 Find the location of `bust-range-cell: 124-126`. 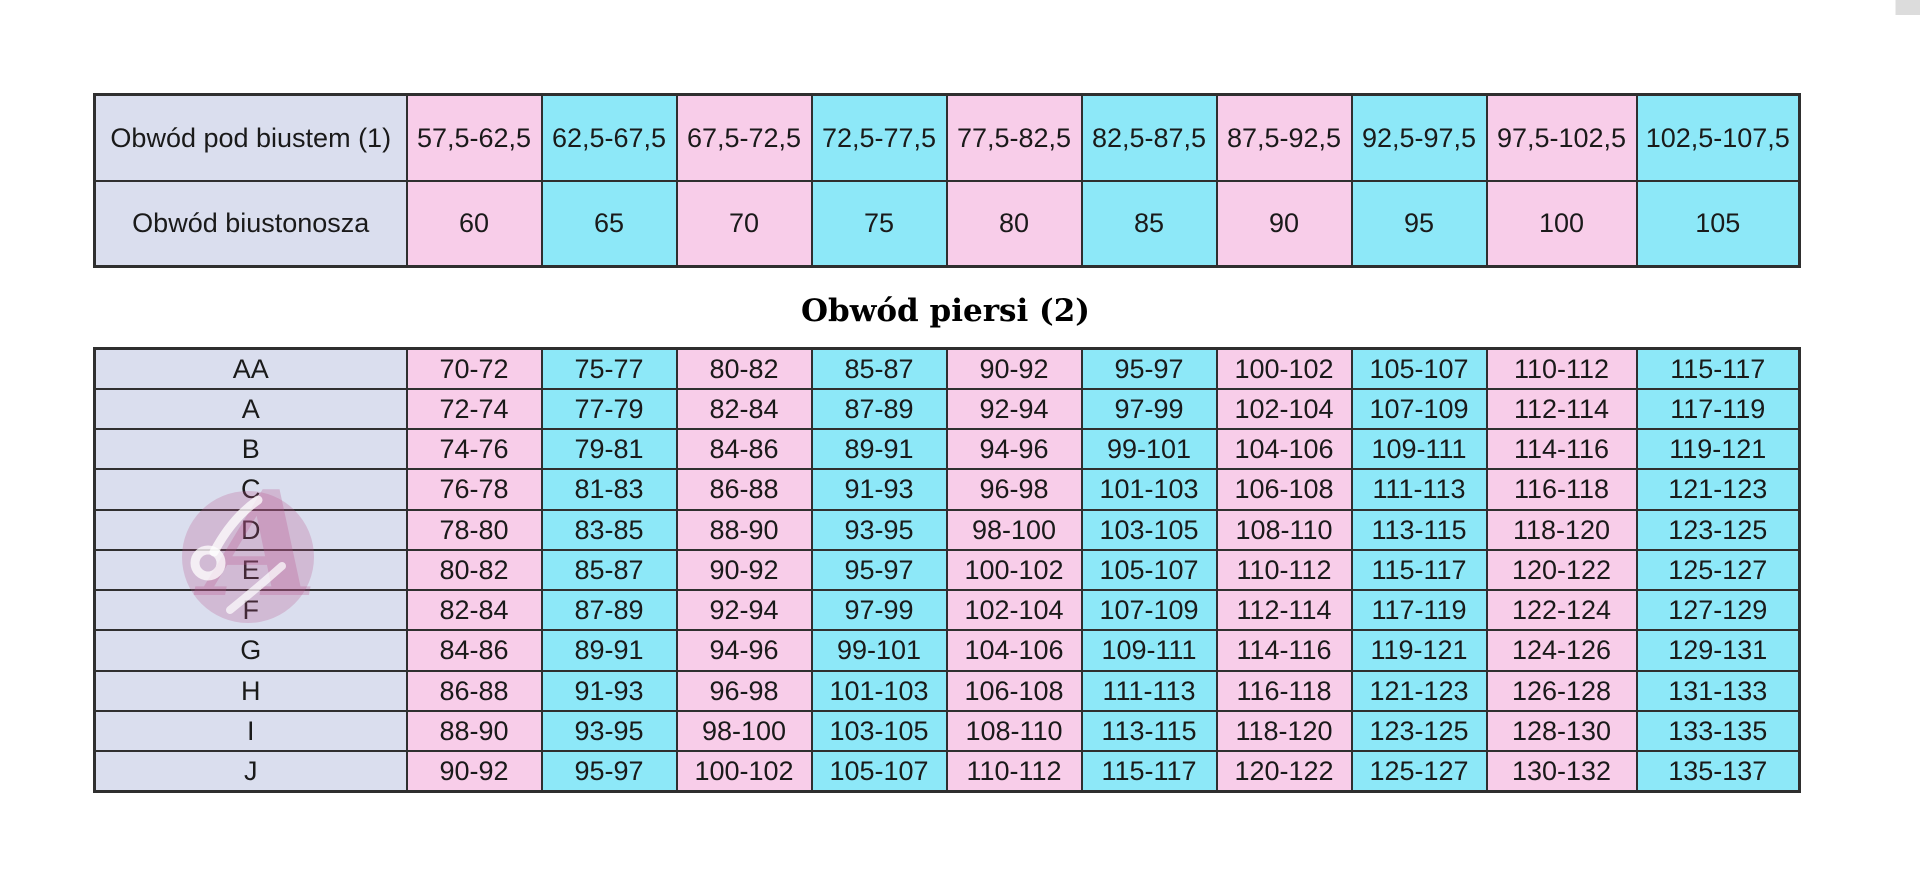

bust-range-cell: 124-126 is located at coordinates (1561, 650).